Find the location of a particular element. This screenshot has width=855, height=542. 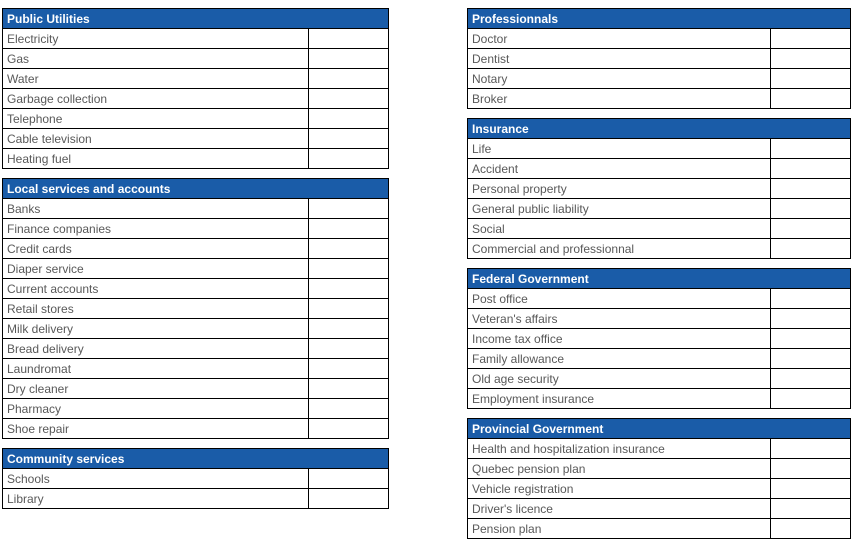

table-row: Broker is located at coordinates (659, 98).